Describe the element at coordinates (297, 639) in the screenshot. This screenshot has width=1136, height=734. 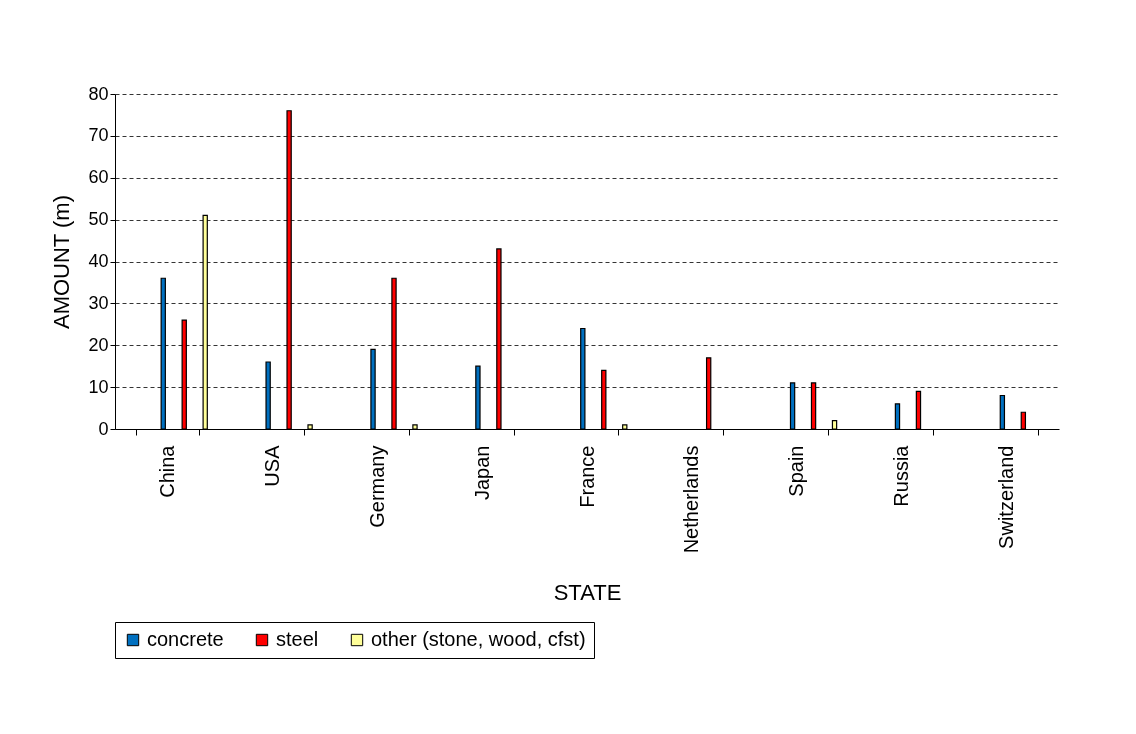
I see `legend-label: steel` at that location.